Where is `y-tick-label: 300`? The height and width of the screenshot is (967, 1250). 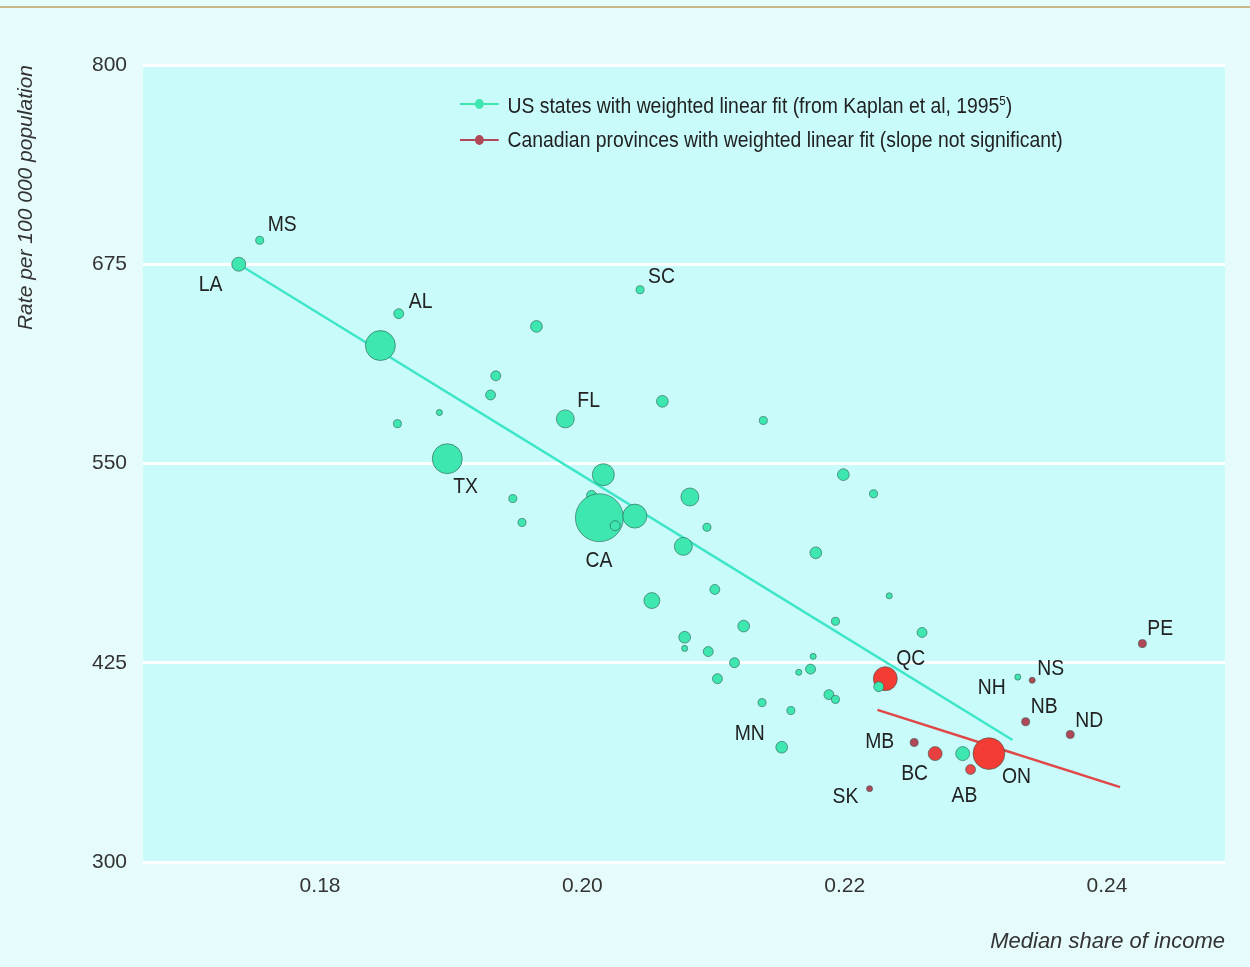
y-tick-label: 300 is located at coordinates (109, 860).